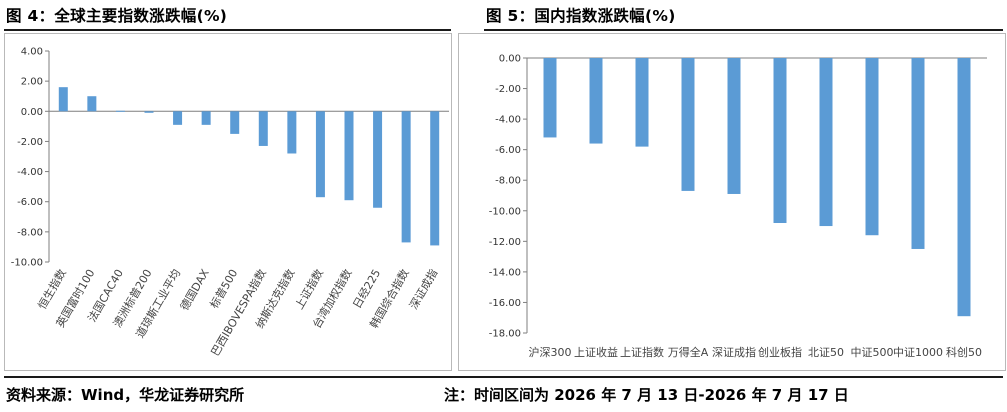  What do you see at coordinates (688, 352) in the screenshot?
I see `domestic-category-label: 万得全A` at bounding box center [688, 352].